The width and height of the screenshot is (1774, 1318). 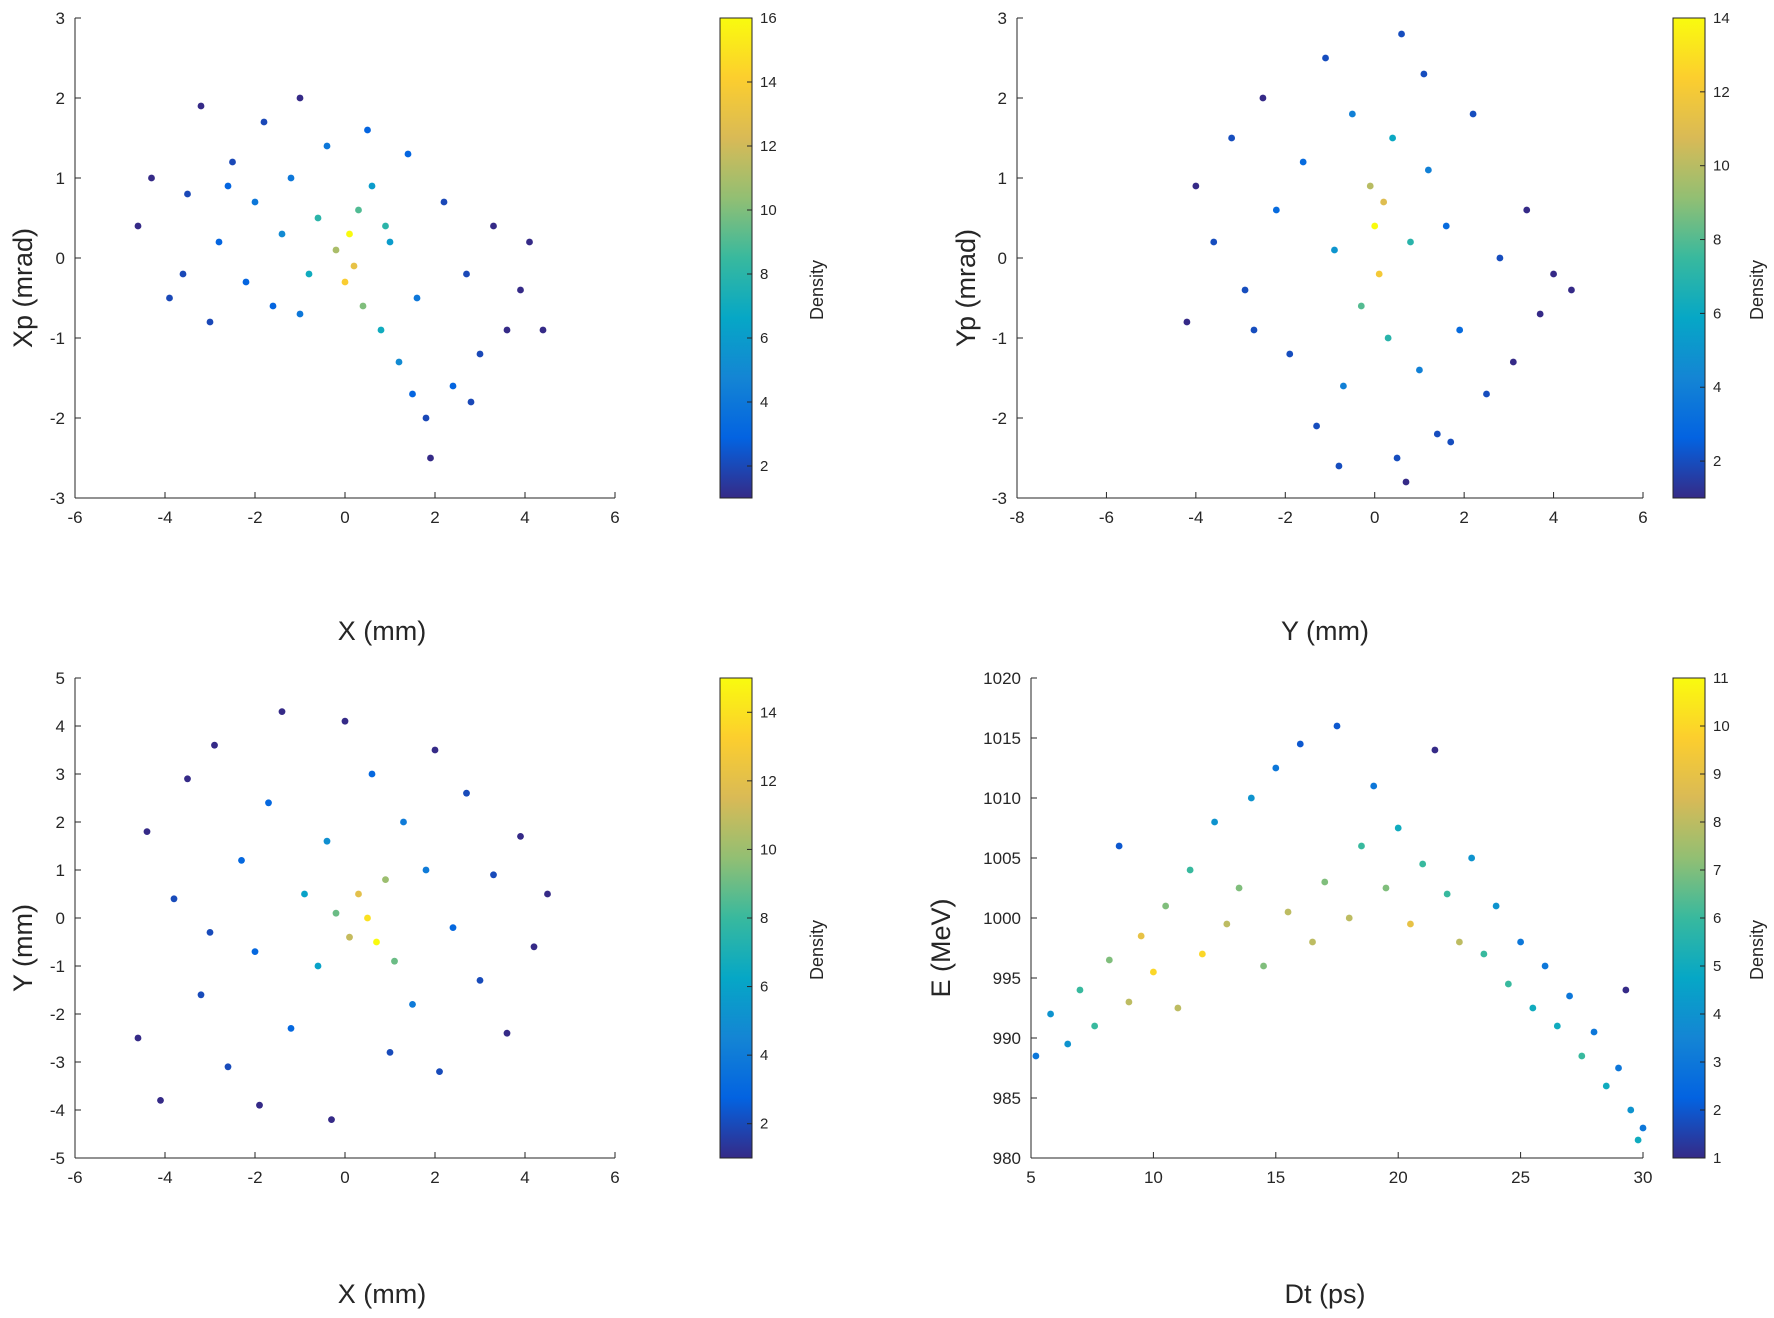 What do you see at coordinates (768, 18) in the screenshot?
I see `colorbar-tick-label: 16` at bounding box center [768, 18].